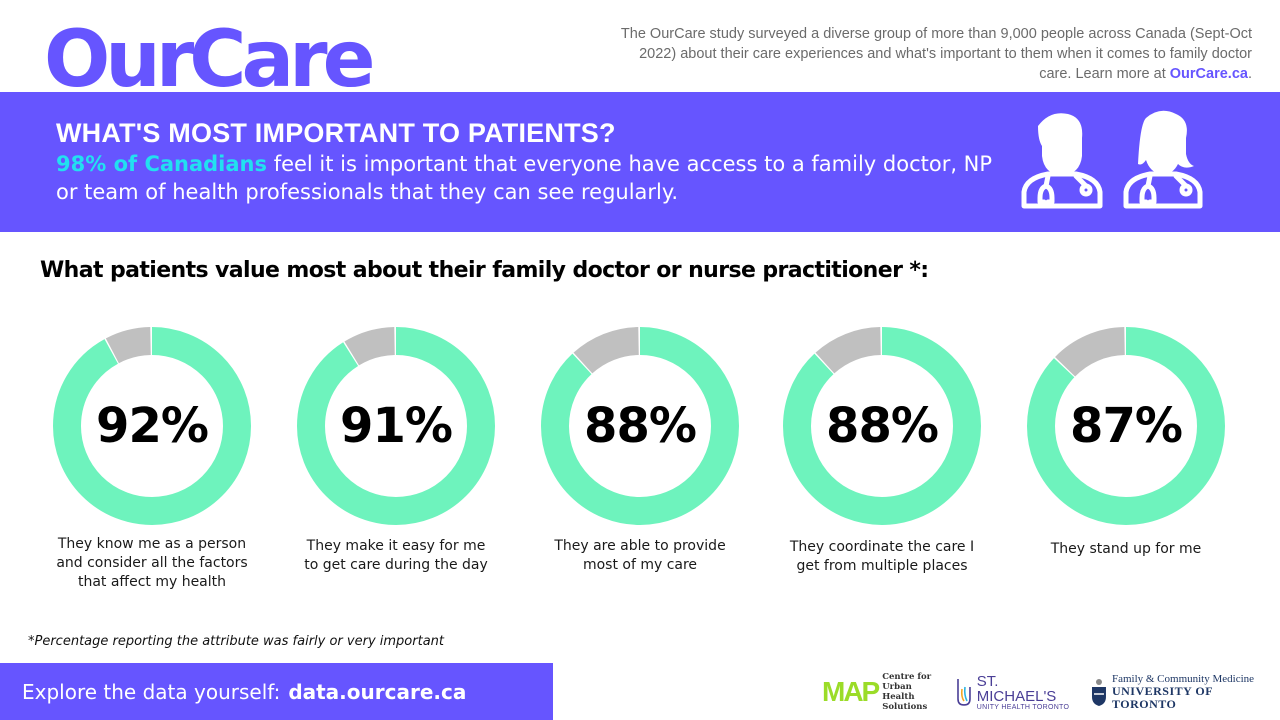  I want to click on uoft-crest-icon, so click(1098, 692).